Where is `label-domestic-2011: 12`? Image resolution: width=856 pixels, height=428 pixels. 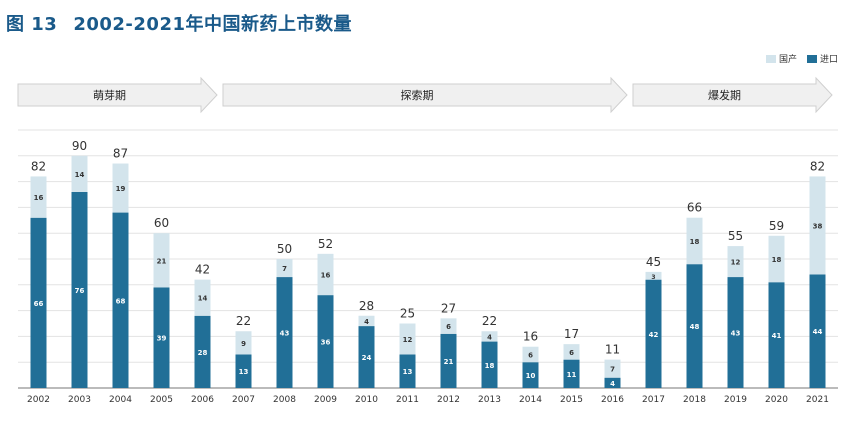 label-domestic-2011: 12 is located at coordinates (408, 340).